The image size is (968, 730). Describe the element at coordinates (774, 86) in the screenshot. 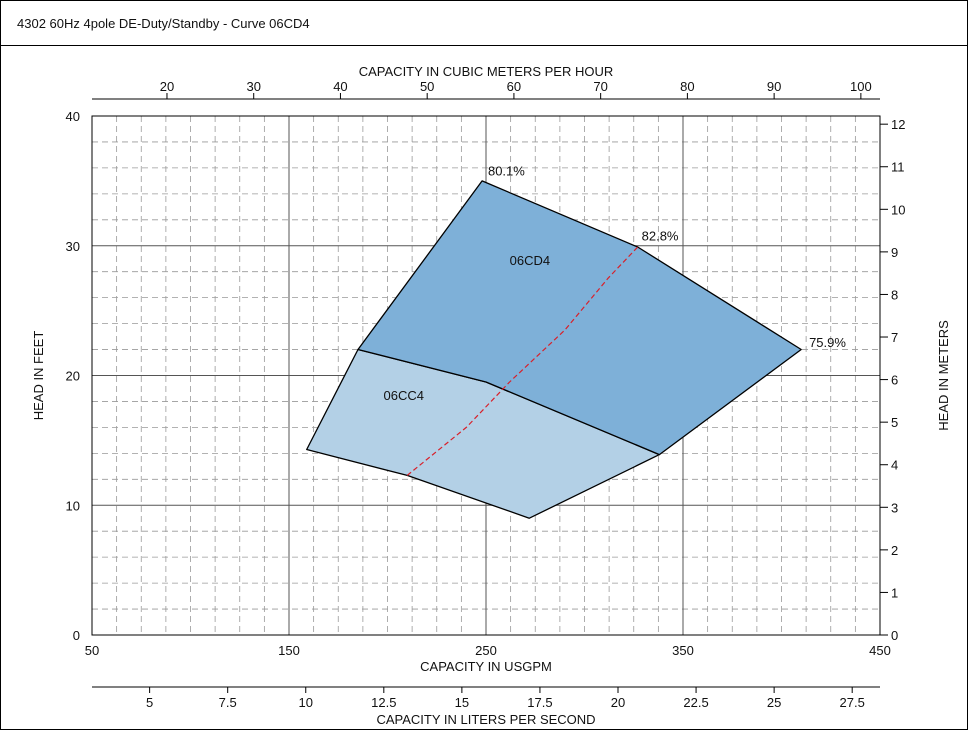

I see `x-top-tick-label: 90` at that location.